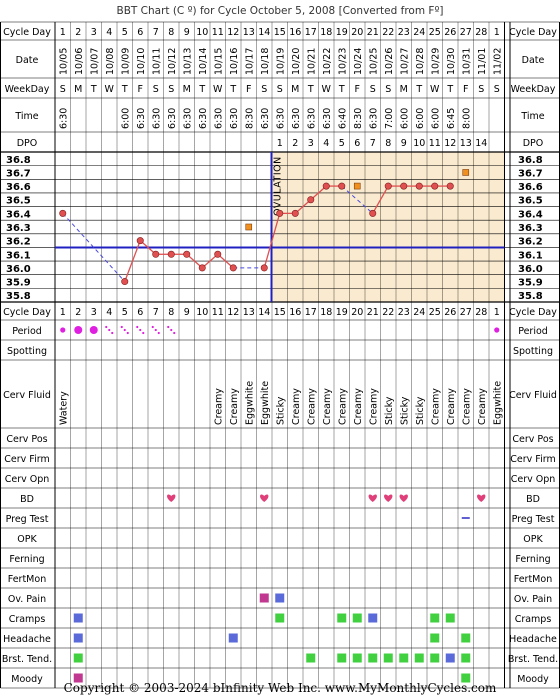 The height and width of the screenshot is (697, 560). Describe the element at coordinates (218, 61) in the screenshot. I see `date-cell-11: 10/15` at that location.